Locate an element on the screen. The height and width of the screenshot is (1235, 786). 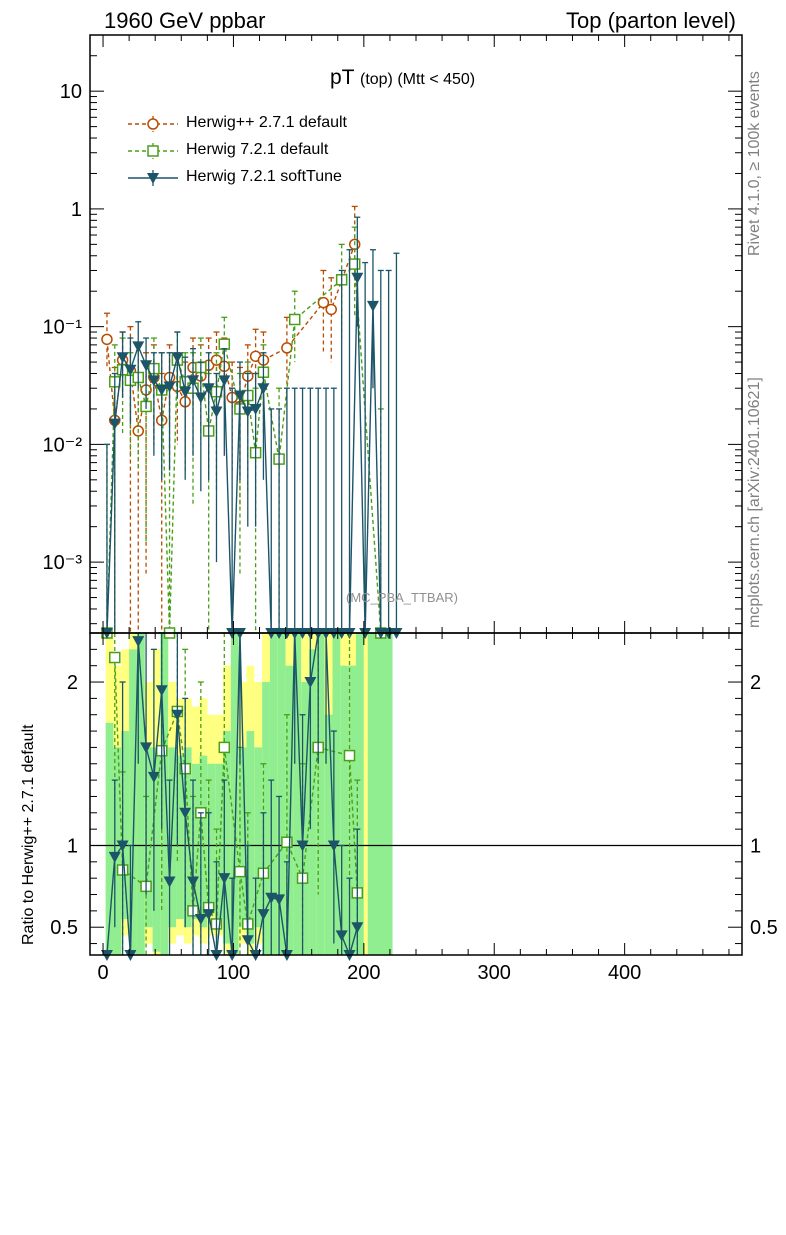
ratio-ylabel: Ratio to Herwig++ 2.7.1 default is located at coordinates (28, 834).